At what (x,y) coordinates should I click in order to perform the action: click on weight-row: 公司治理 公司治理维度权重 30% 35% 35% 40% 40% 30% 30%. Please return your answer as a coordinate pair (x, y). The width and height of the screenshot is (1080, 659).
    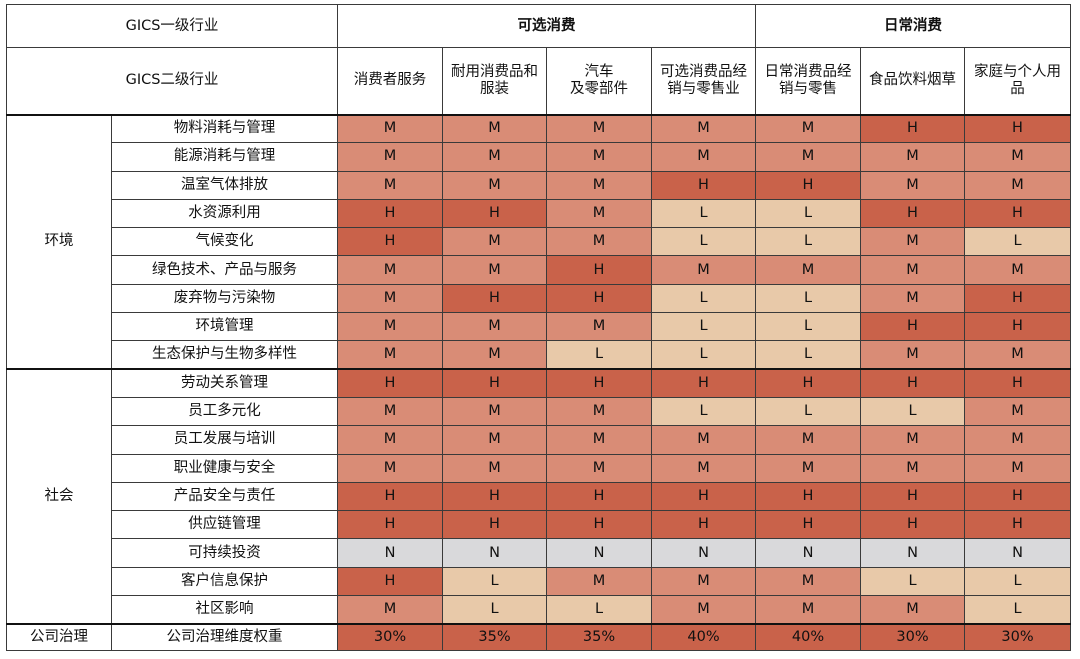
    Looking at the image, I should click on (538, 637).